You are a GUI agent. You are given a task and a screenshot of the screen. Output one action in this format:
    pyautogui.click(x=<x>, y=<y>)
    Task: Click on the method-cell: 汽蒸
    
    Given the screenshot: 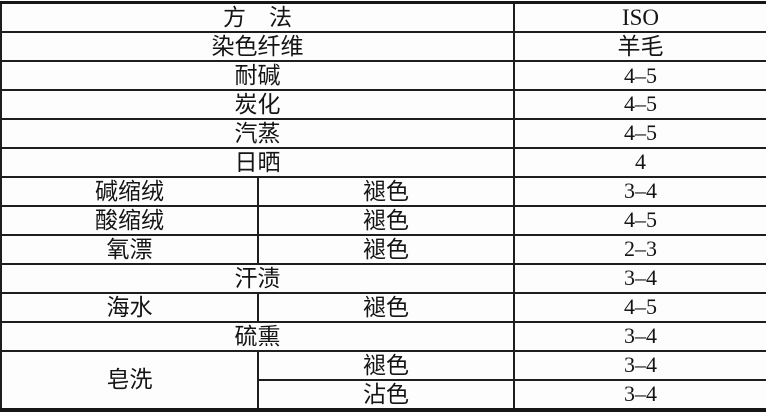 What is the action you would take?
    pyautogui.click(x=257, y=133)
    